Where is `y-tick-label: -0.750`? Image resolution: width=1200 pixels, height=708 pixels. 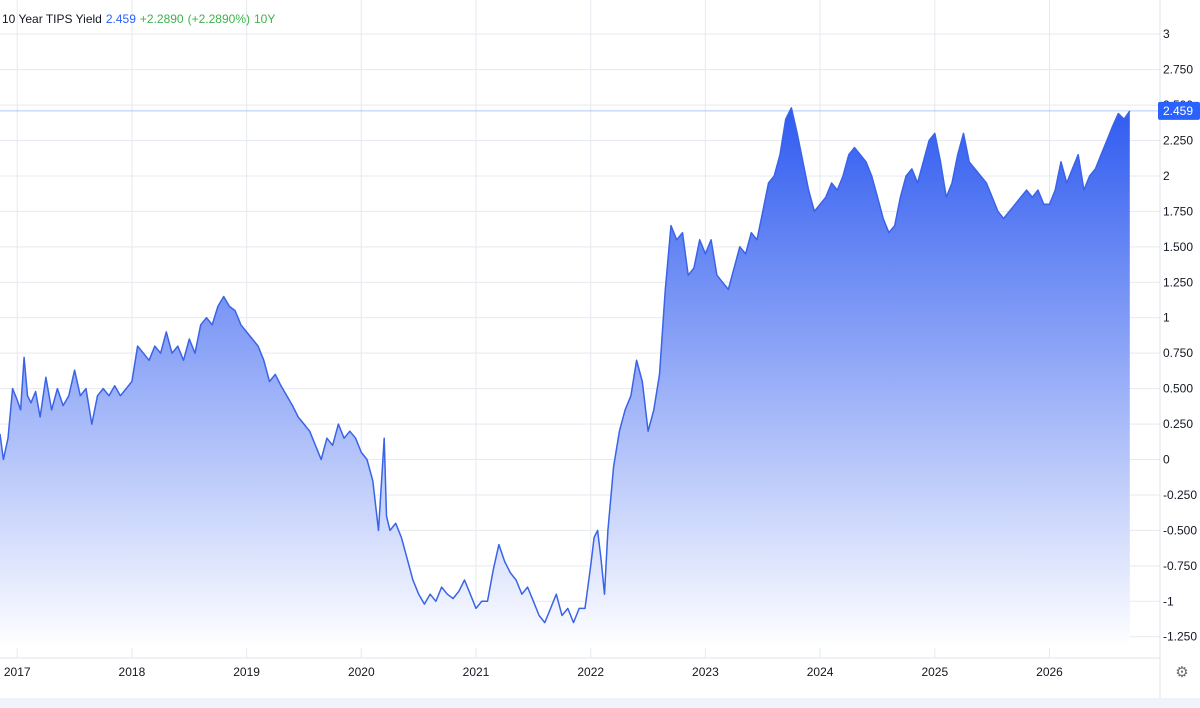 y-tick-label: -0.750 is located at coordinates (1180, 566).